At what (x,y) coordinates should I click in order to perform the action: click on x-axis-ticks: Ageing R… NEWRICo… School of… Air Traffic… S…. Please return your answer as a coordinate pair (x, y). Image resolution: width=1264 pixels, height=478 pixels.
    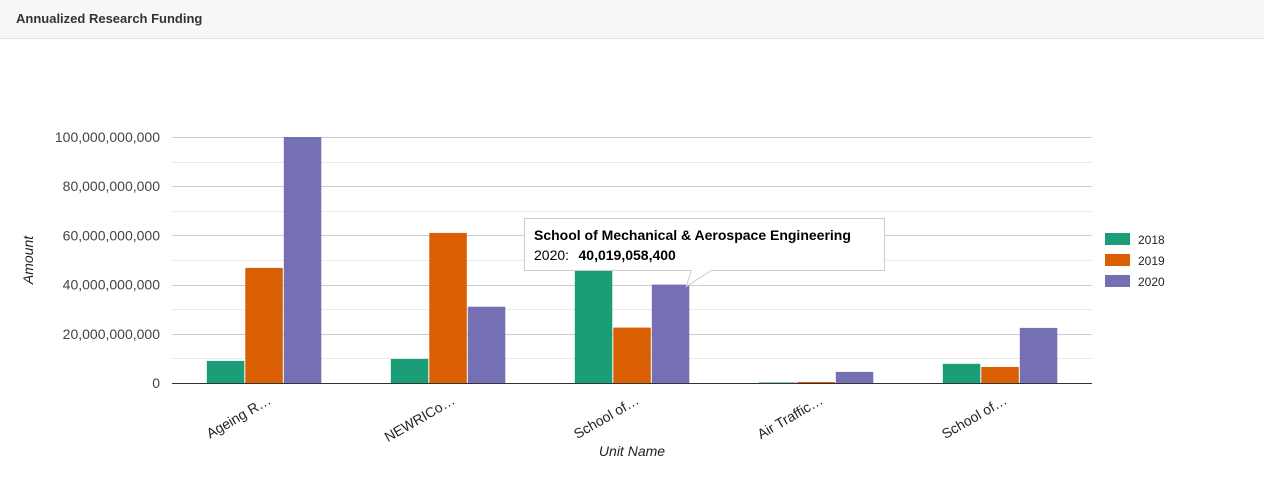
    Looking at the image, I should click on (606, 418).